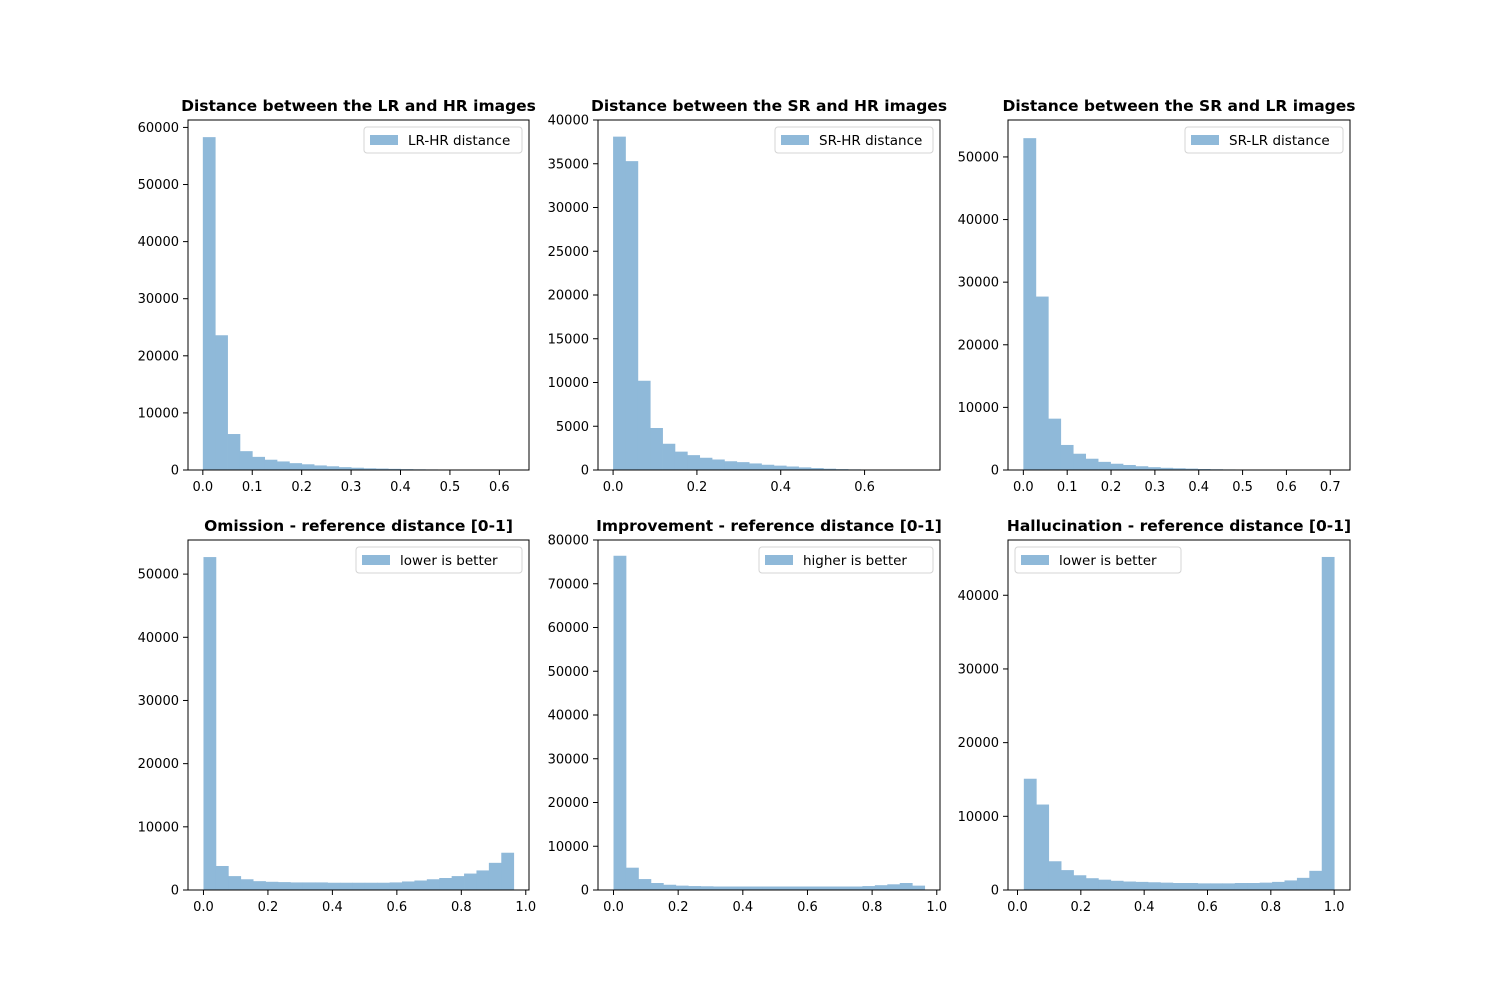  Describe the element at coordinates (568, 584) in the screenshot. I see `y-tick-label: 70000` at that location.